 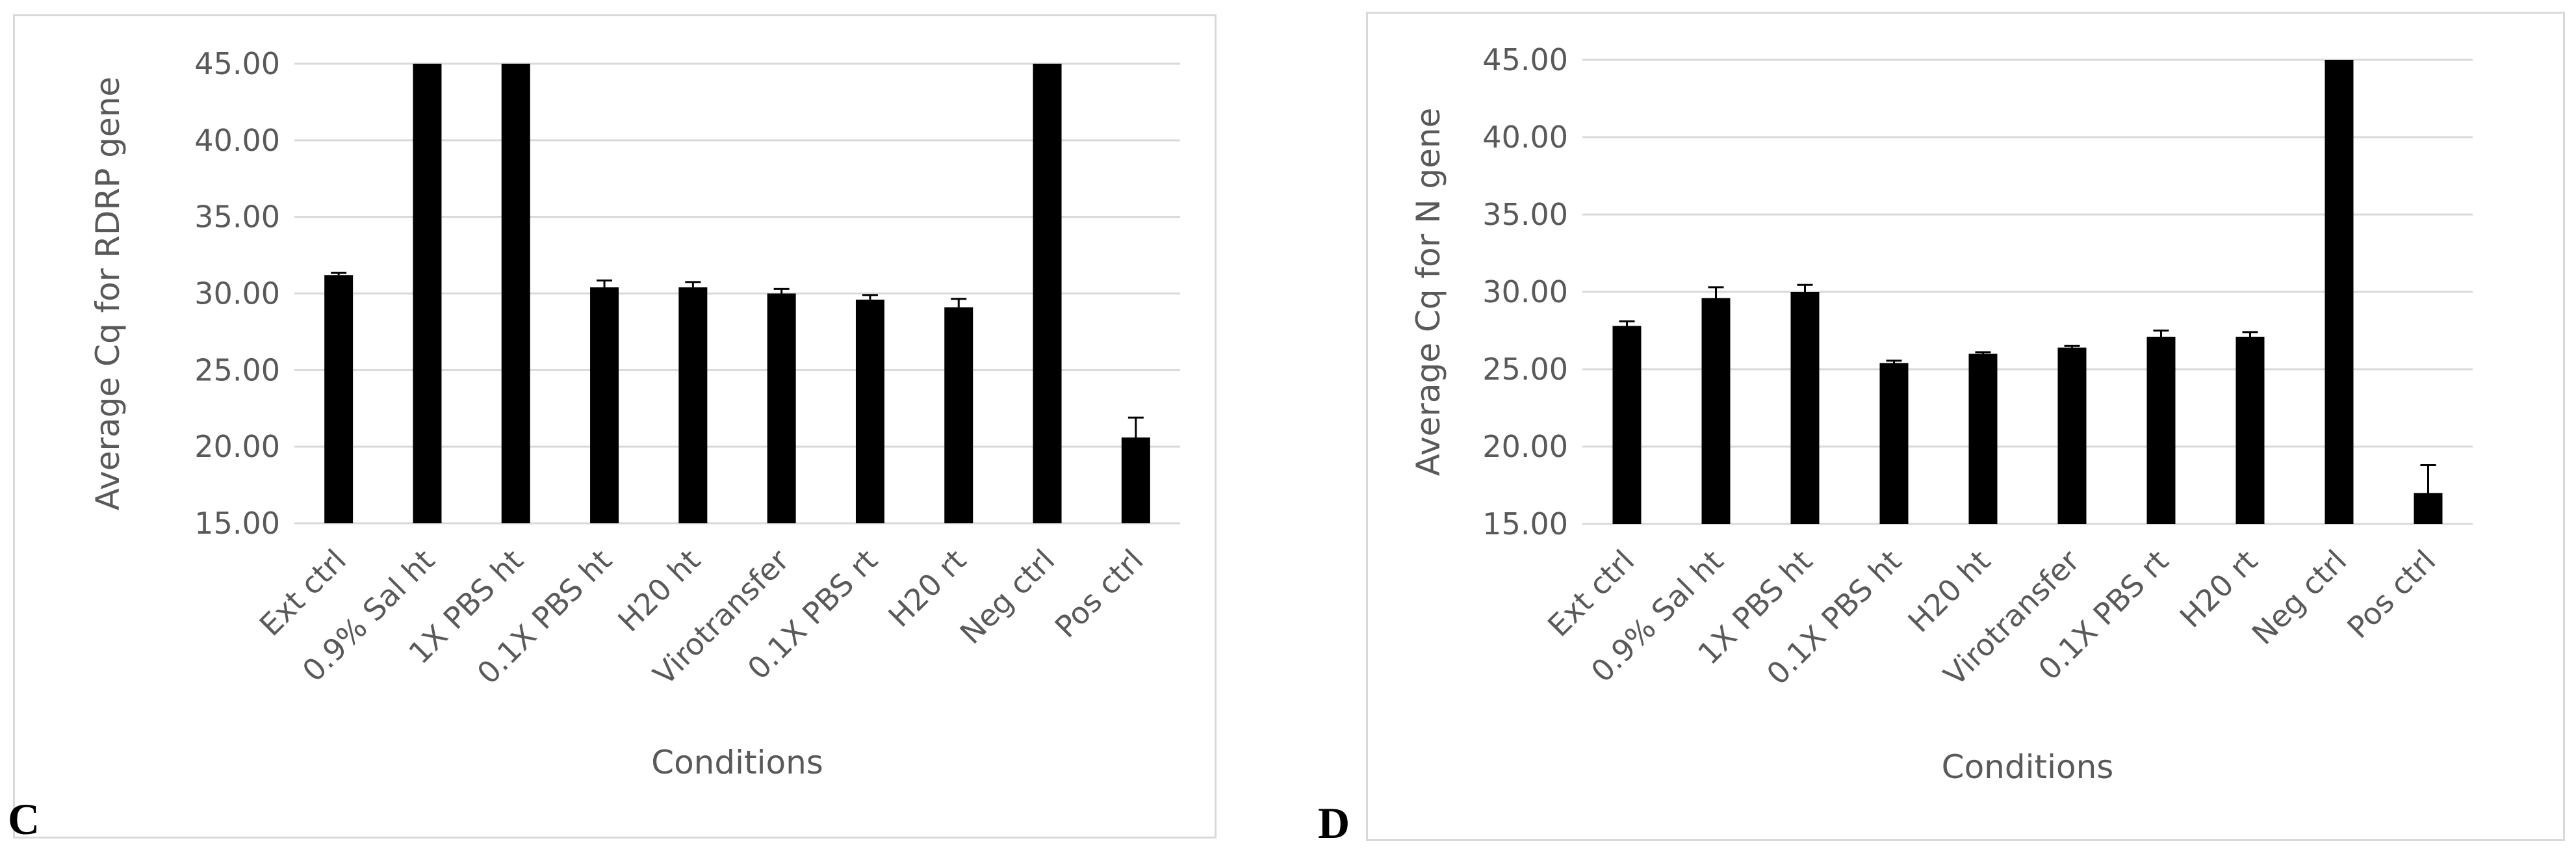 What do you see at coordinates (1334, 823) in the screenshot?
I see `panel-label-d: D` at bounding box center [1334, 823].